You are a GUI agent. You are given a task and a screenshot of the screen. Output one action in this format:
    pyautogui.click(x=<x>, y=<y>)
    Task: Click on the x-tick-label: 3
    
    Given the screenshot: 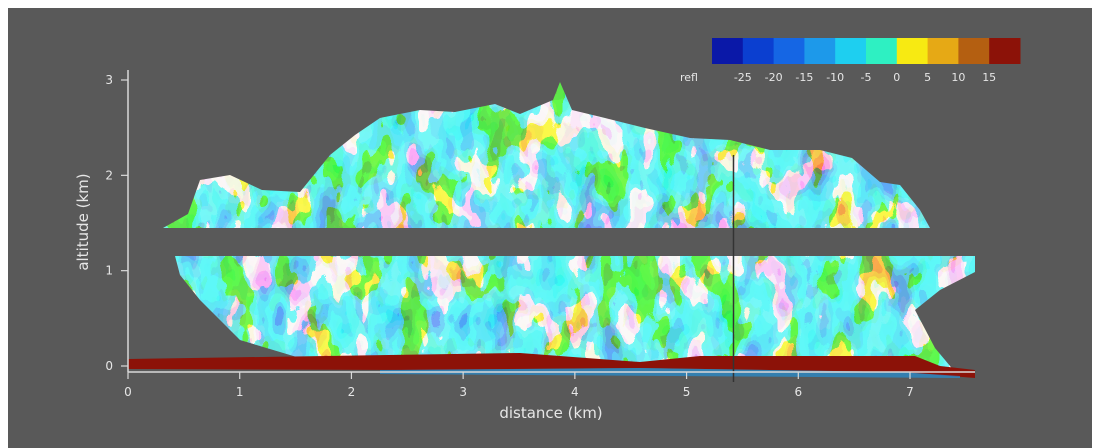 What is the action you would take?
    pyautogui.click(x=463, y=392)
    